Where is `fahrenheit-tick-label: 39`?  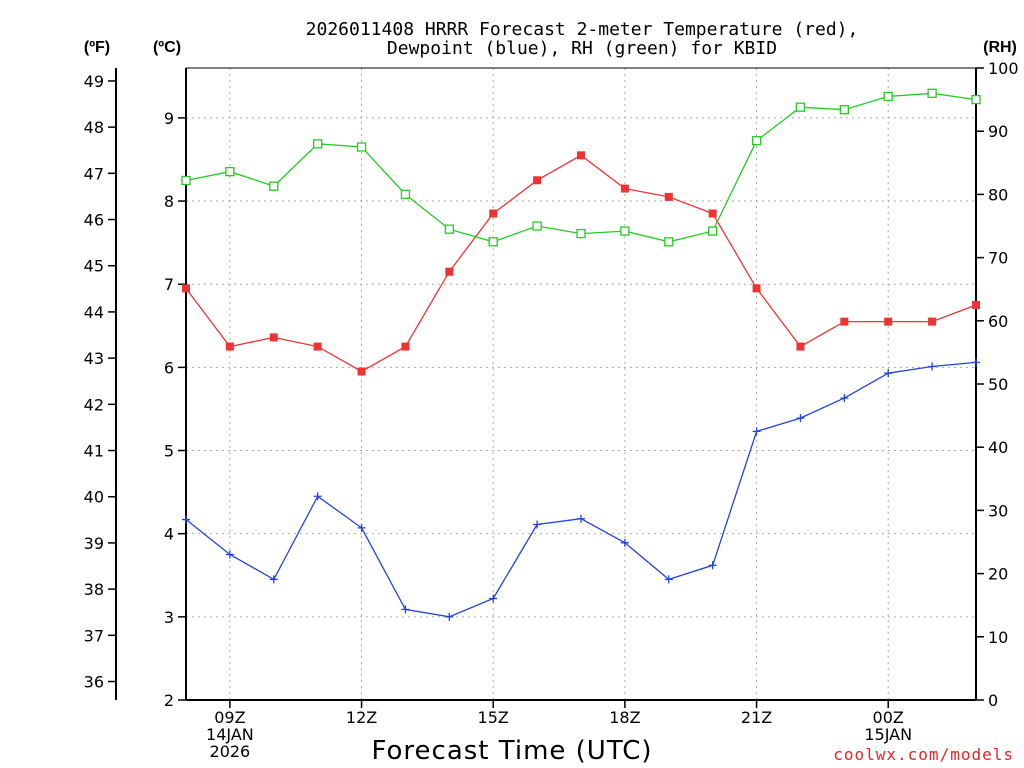 fahrenheit-tick-label: 39 is located at coordinates (94, 543).